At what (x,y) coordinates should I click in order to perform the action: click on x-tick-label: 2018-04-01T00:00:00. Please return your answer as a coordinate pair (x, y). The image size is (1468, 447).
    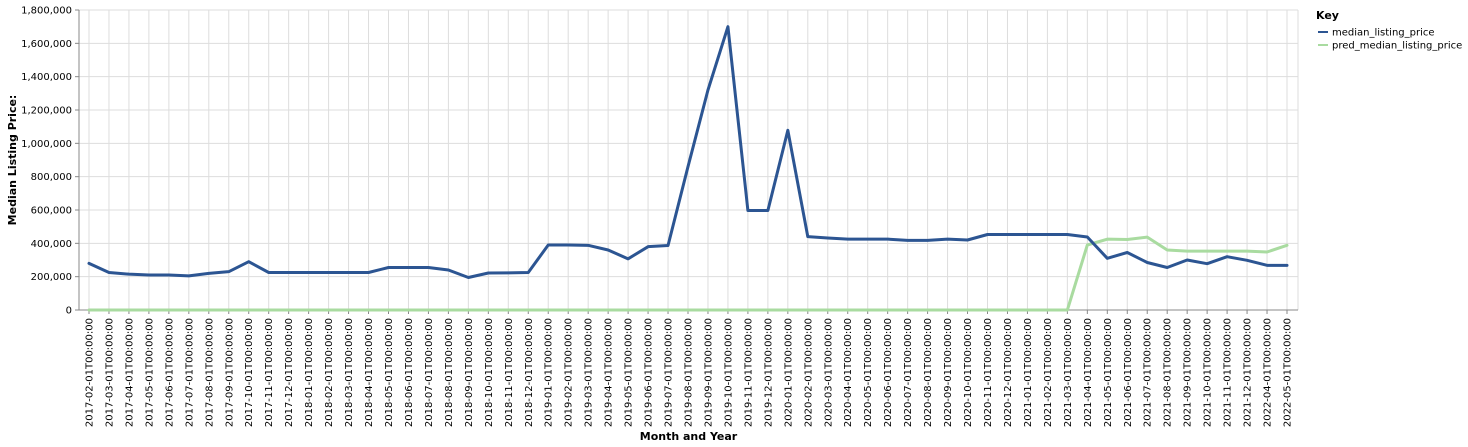
    Looking at the image, I should click on (369, 372).